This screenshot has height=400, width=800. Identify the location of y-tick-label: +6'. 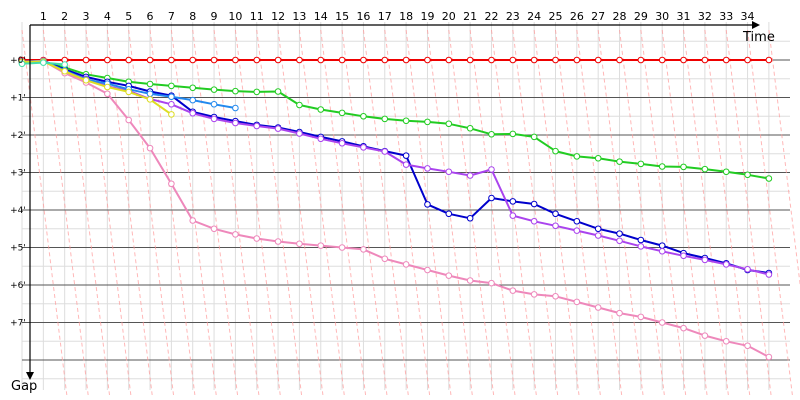
(18, 286).